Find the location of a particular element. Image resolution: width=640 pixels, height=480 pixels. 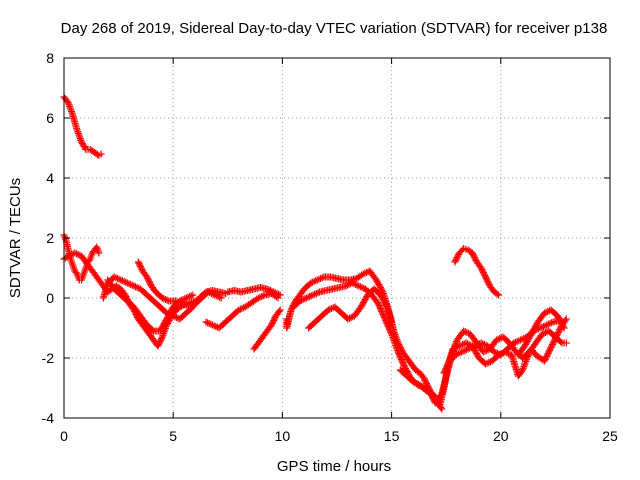

series-track-a is located at coordinates (82, 126).